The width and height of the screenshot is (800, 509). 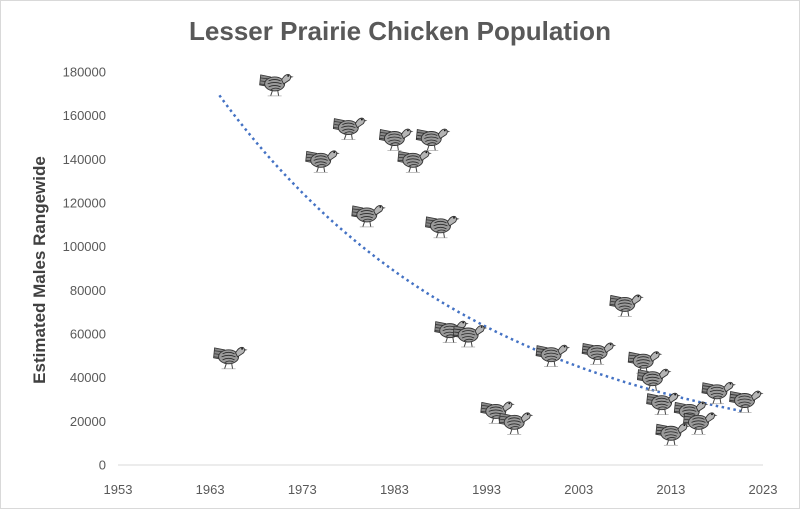 What do you see at coordinates (118, 489) in the screenshot?
I see `x-tick-label: 1953` at bounding box center [118, 489].